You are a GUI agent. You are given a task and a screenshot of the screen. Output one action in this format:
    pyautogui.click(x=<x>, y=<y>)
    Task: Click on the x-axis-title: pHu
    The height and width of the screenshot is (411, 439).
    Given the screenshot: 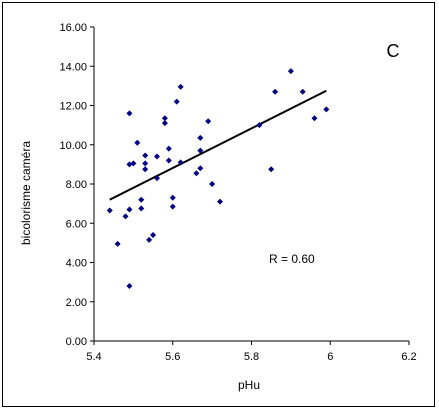 What is the action you would take?
    pyautogui.click(x=249, y=385)
    